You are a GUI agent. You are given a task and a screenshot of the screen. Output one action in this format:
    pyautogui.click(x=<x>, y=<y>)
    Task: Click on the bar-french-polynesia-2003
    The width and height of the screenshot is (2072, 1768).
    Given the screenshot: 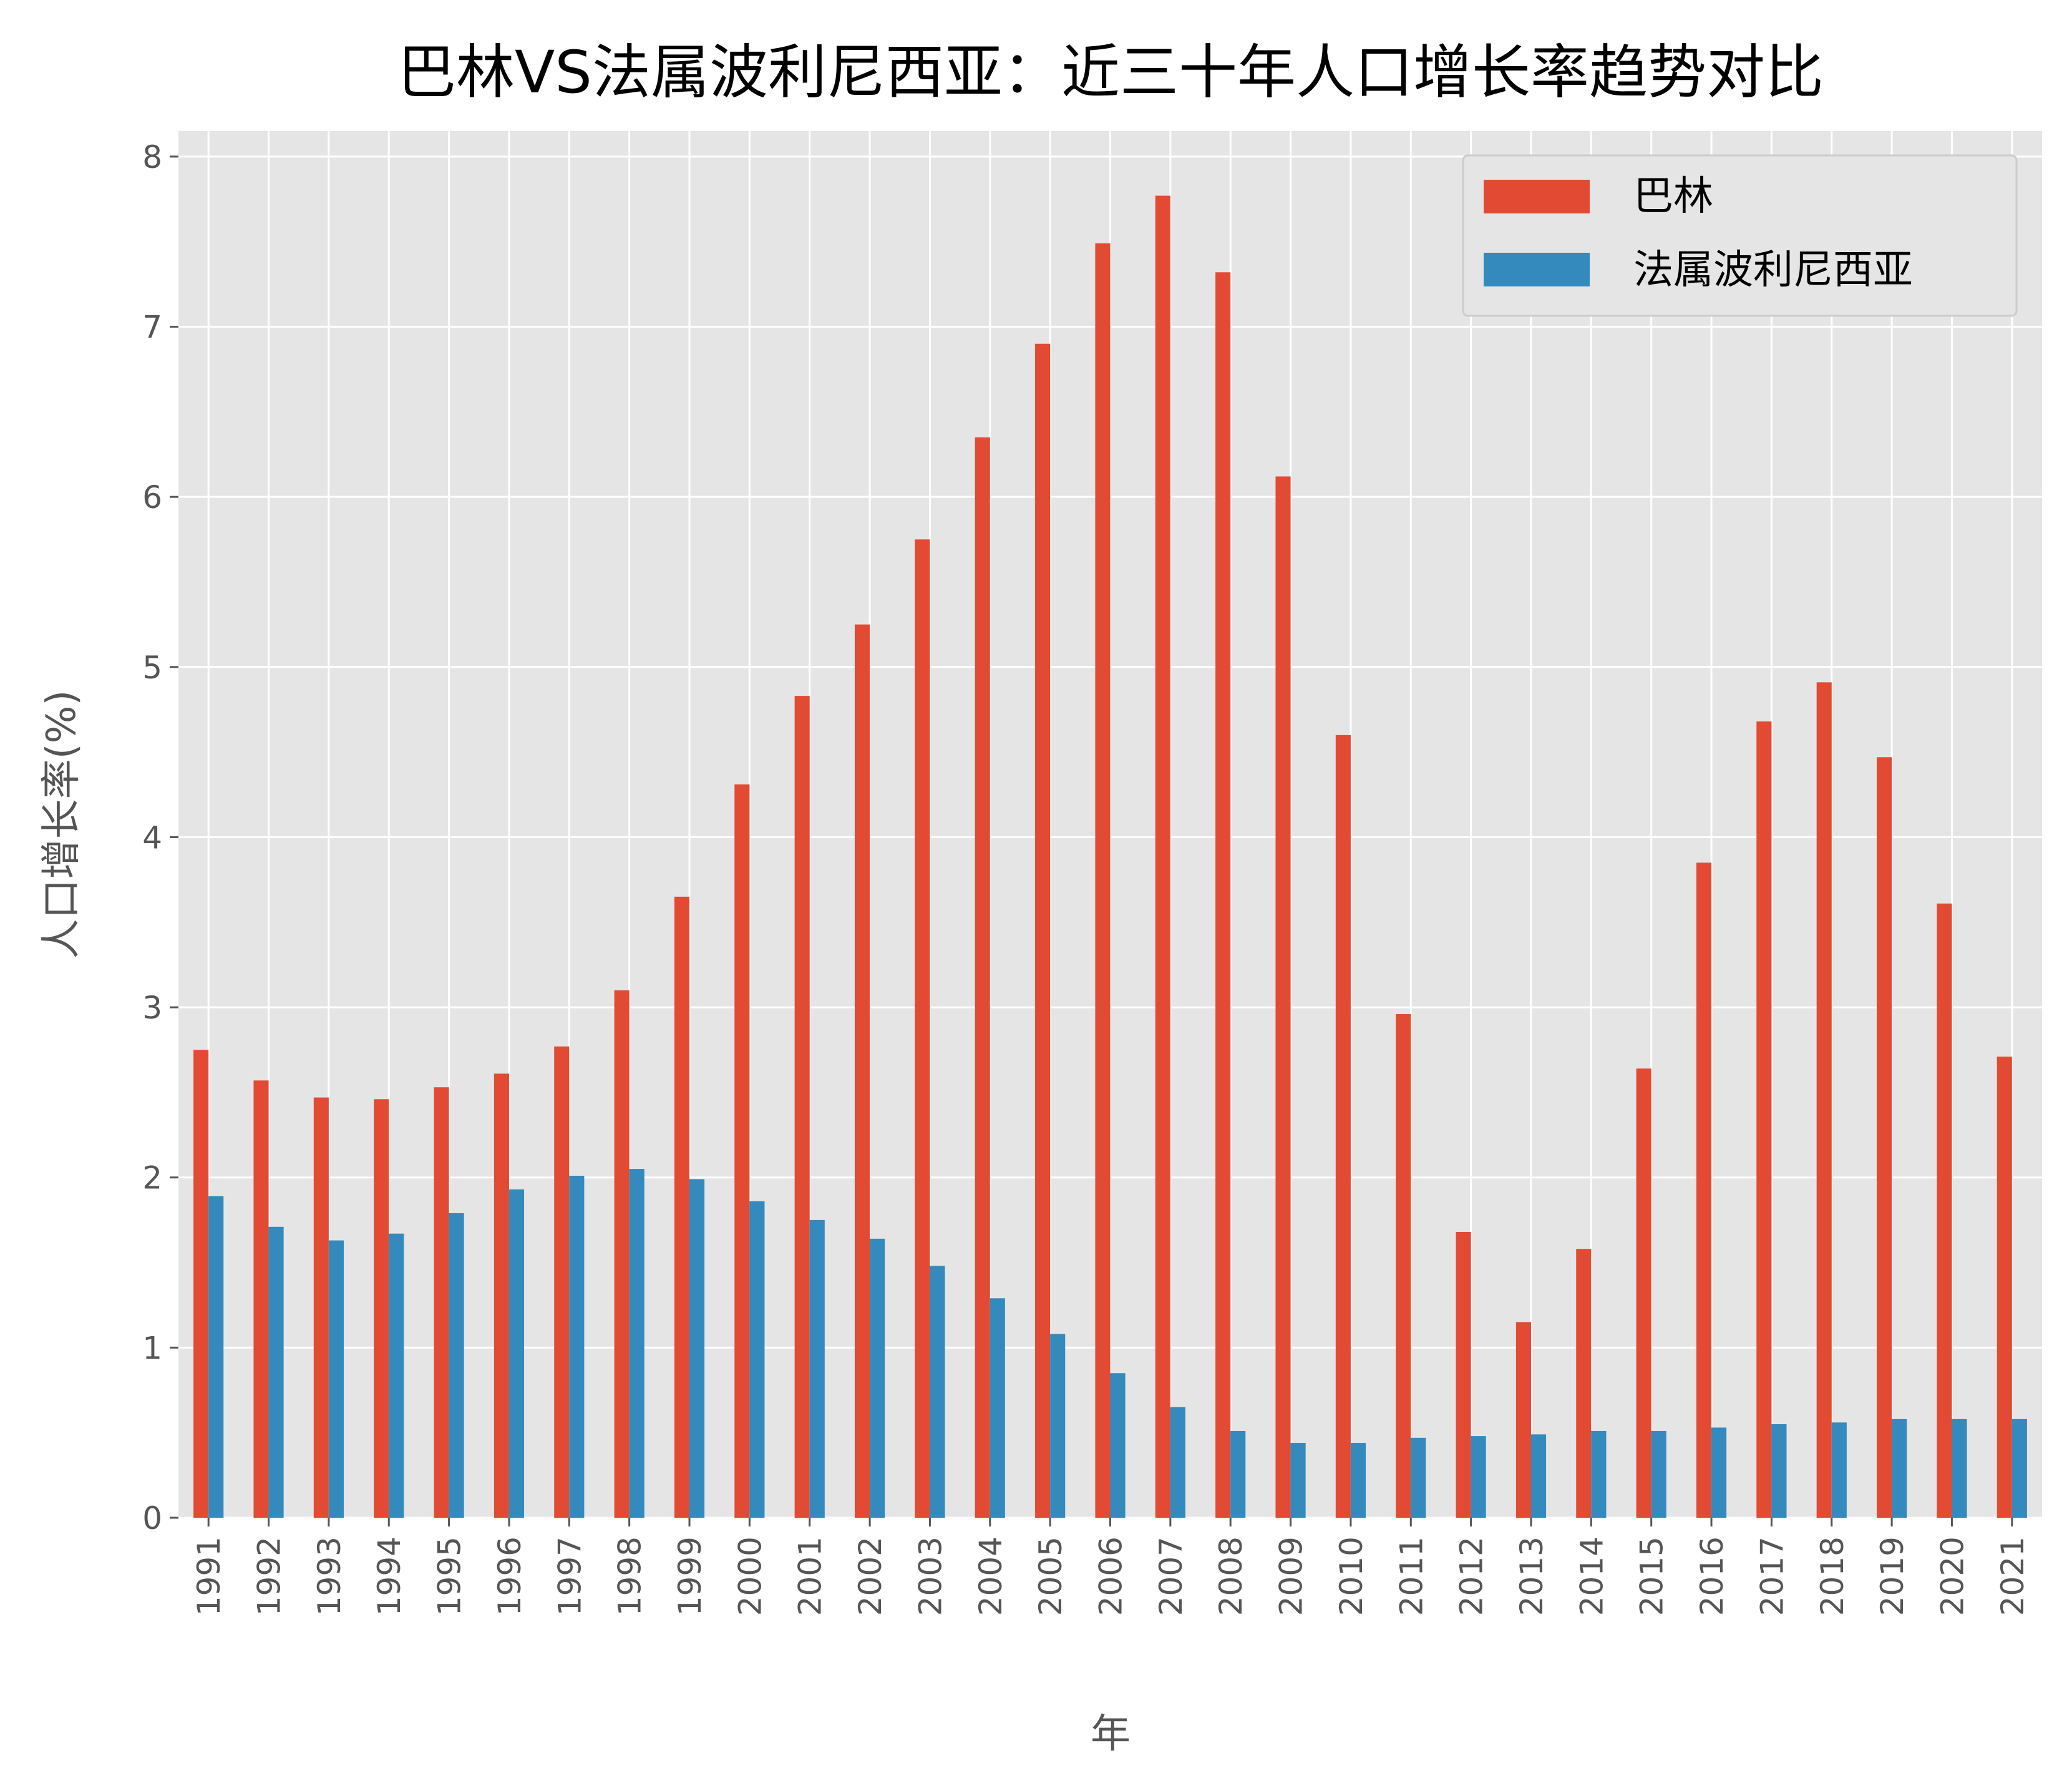 What is the action you would take?
    pyautogui.click(x=937, y=1392)
    